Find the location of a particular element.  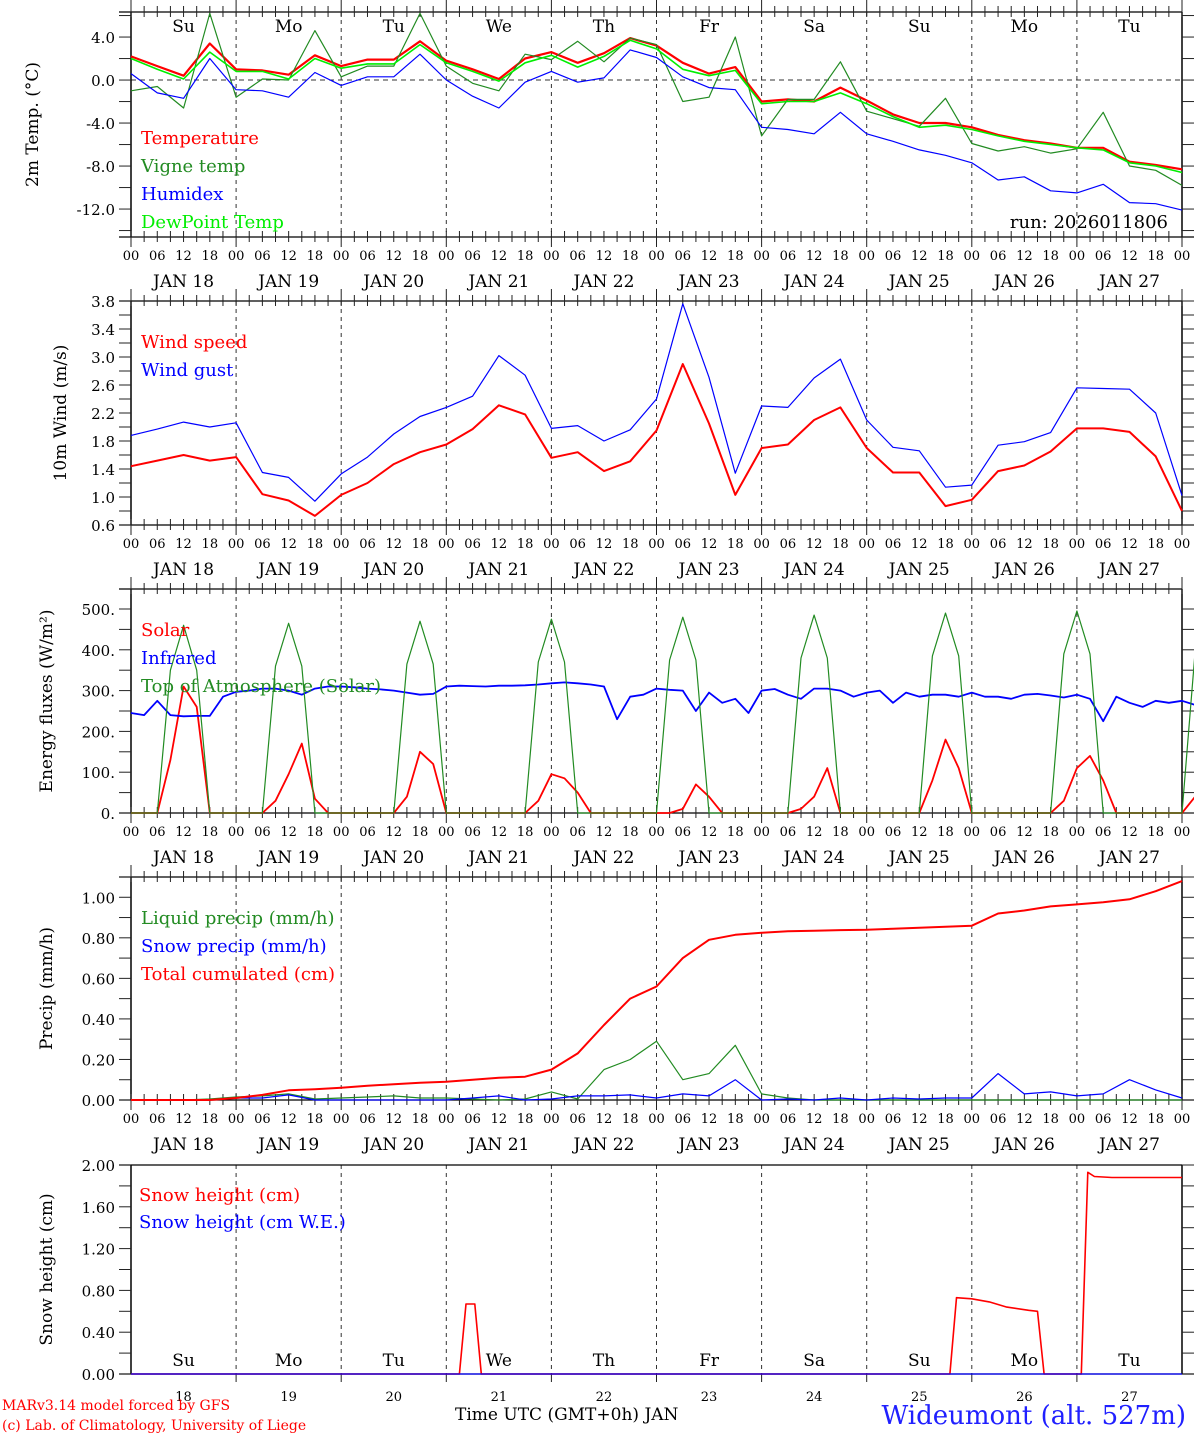

series-vigne-temp is located at coordinates (656, 99).